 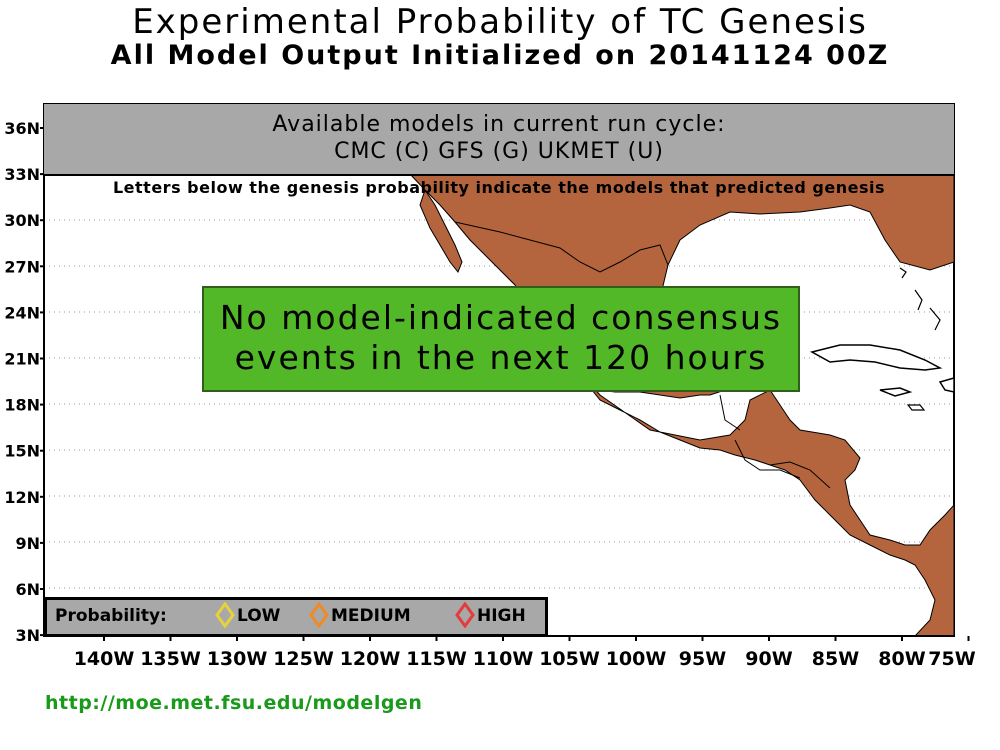 I want to click on land-baja-california, so click(x=441, y=230).